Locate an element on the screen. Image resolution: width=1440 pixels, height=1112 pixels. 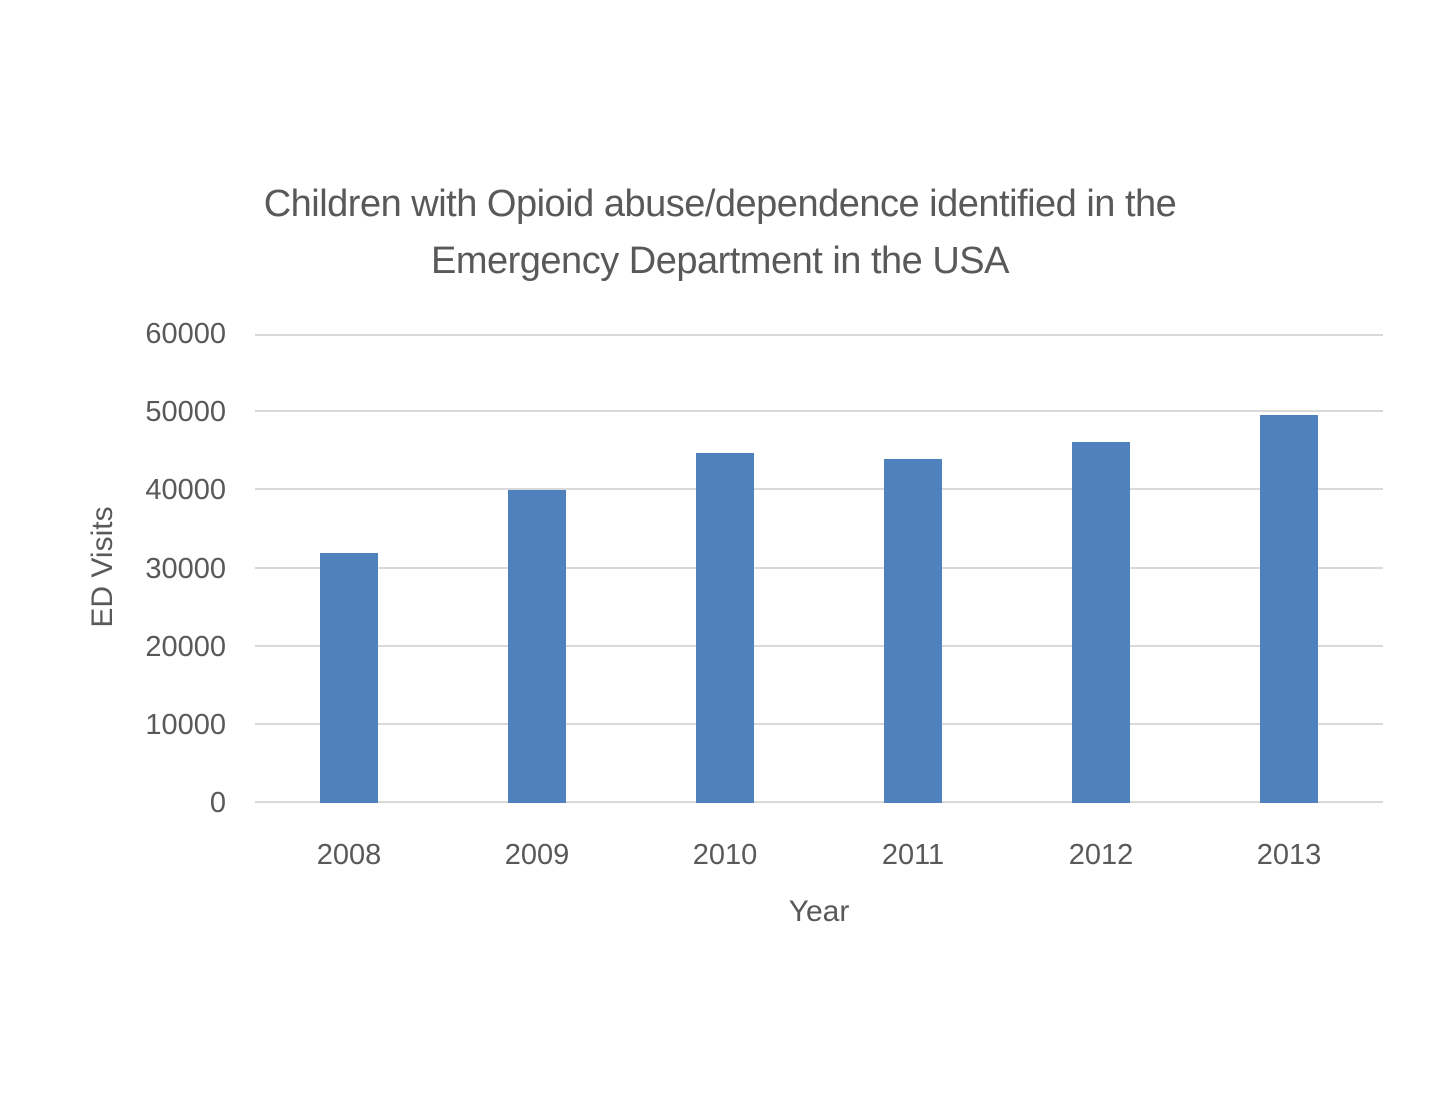
bar-2008 is located at coordinates (349, 677).